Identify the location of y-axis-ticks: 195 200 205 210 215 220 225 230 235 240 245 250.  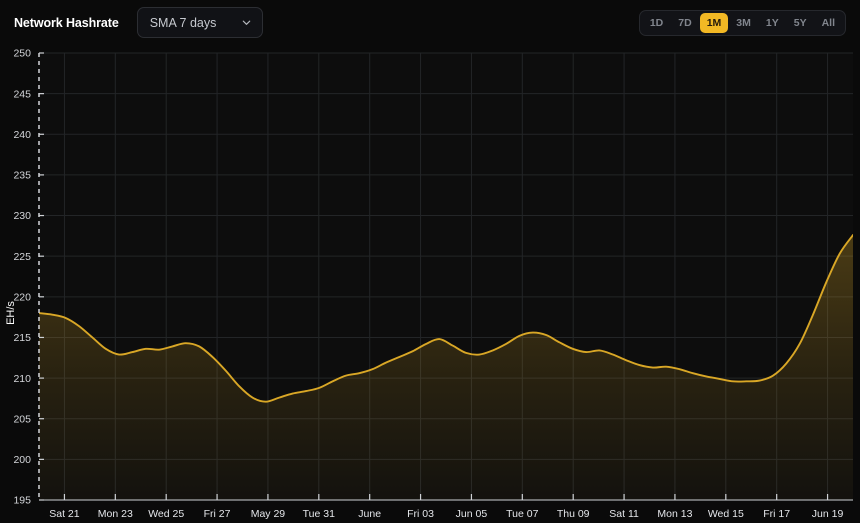
(28, 277).